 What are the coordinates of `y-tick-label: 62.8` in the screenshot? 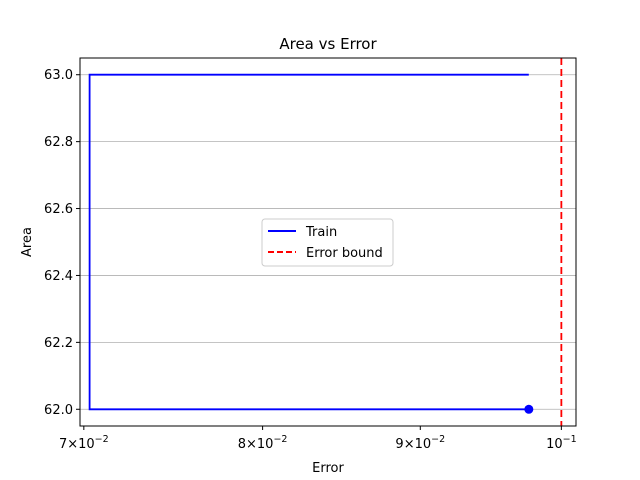 It's located at (58, 142).